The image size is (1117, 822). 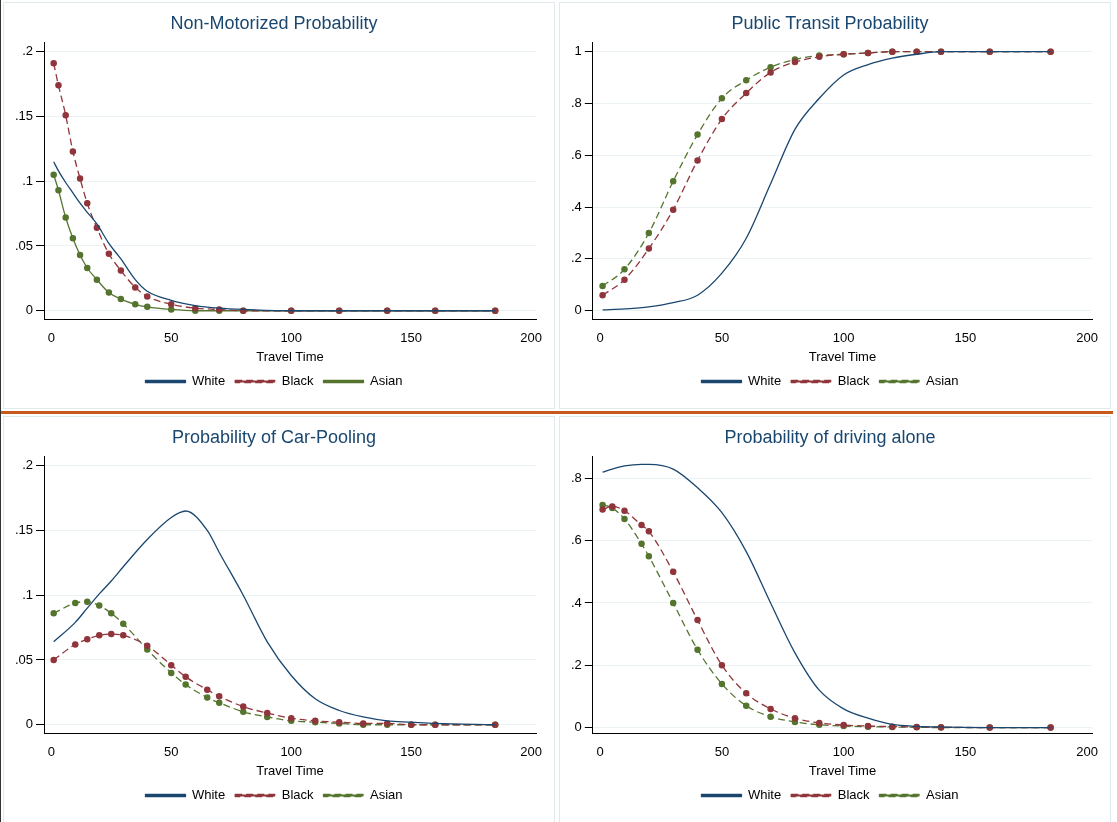 What do you see at coordinates (830, 22) in the screenshot?
I see `chart-title: Public Transit Probability` at bounding box center [830, 22].